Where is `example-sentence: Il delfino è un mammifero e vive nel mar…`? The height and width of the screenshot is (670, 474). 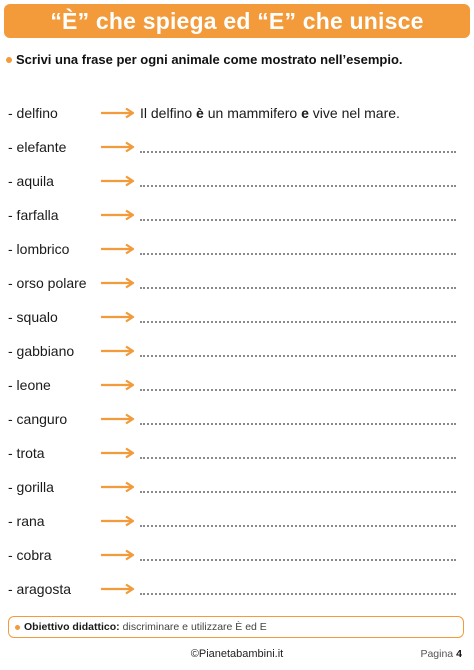 example-sentence: Il delfino è un mammifero e vive nel mar… is located at coordinates (270, 113).